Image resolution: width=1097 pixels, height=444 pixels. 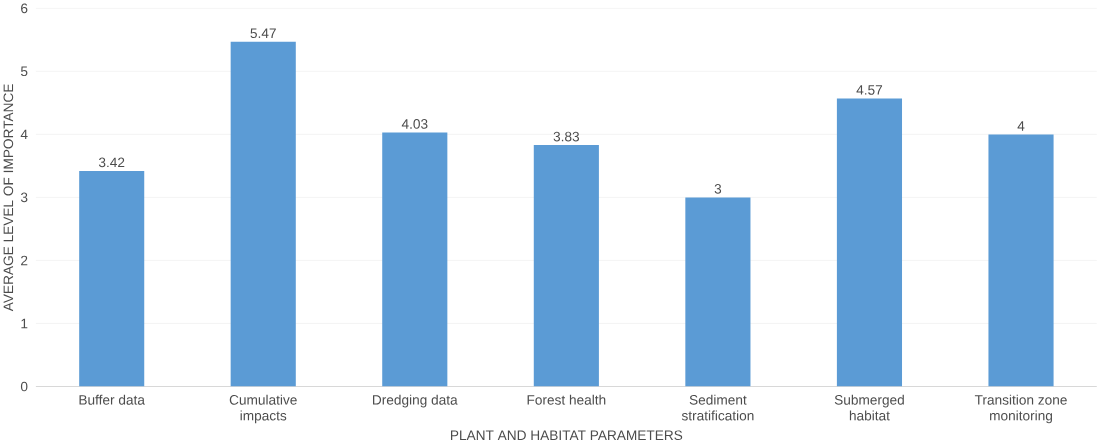 What do you see at coordinates (1021, 126) in the screenshot?
I see `data-label: 4` at bounding box center [1021, 126].